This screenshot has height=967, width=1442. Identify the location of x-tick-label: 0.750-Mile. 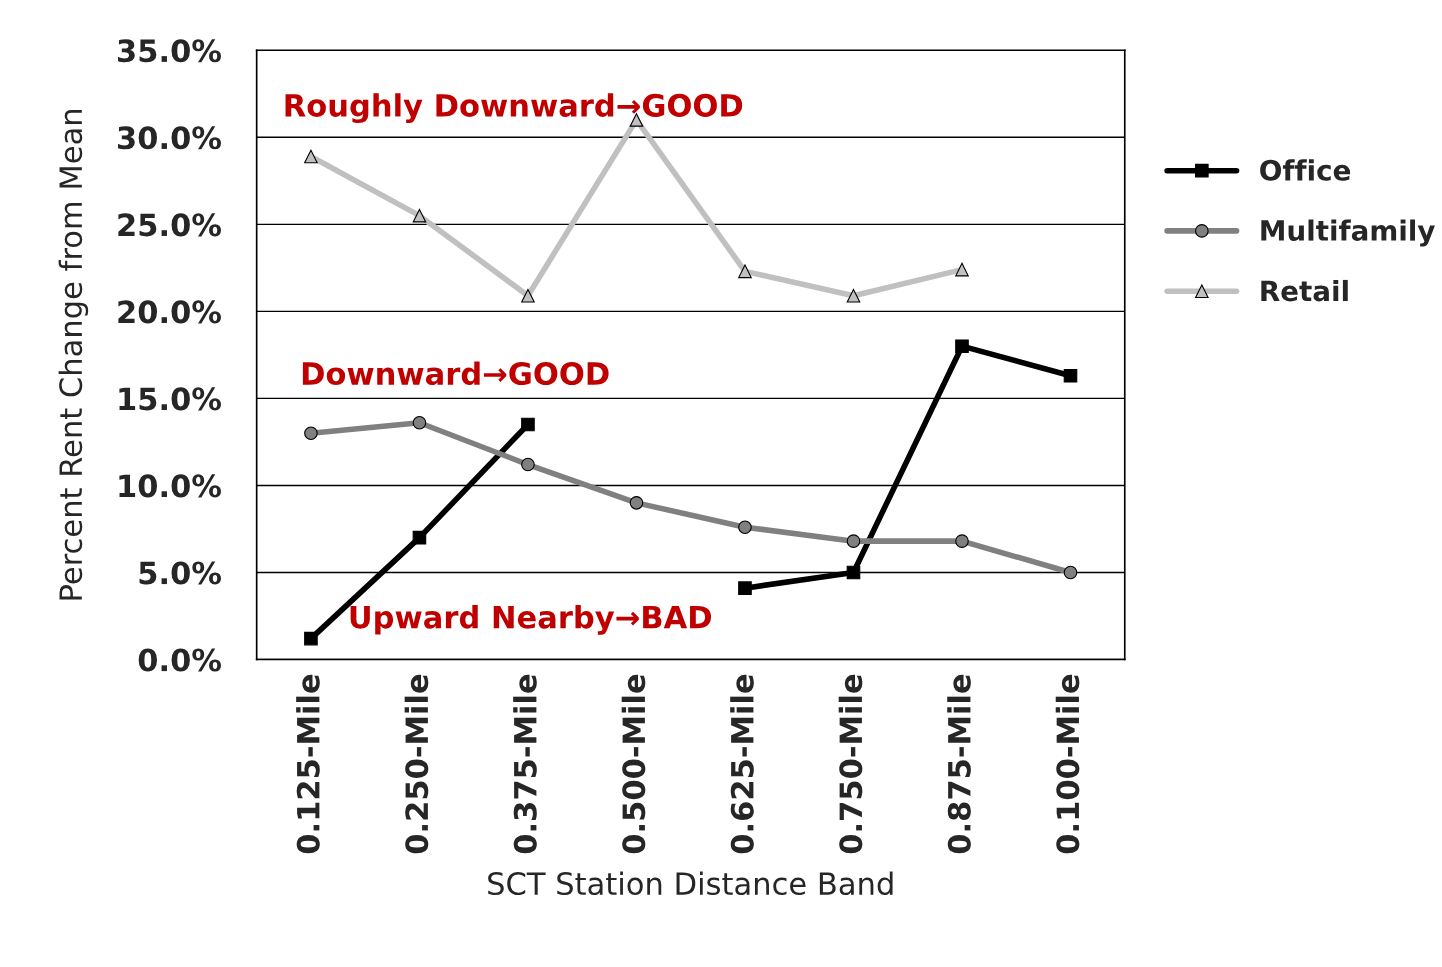
(850, 764).